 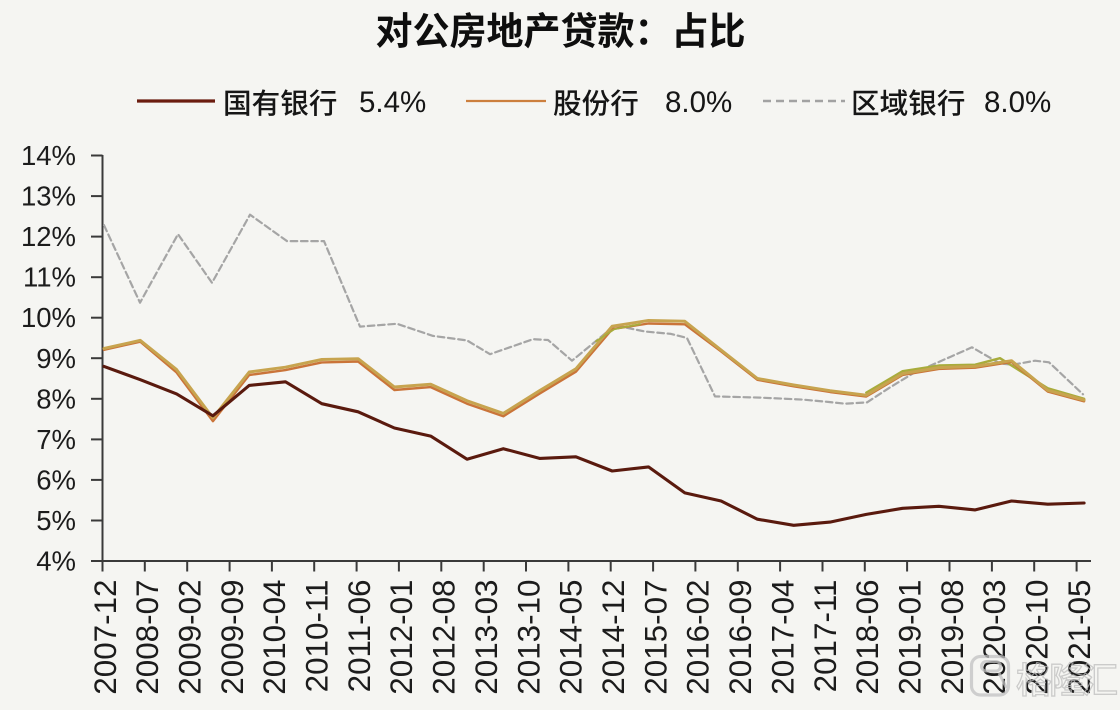 I want to click on svg-text: 2018-06, so click(x=867, y=637).